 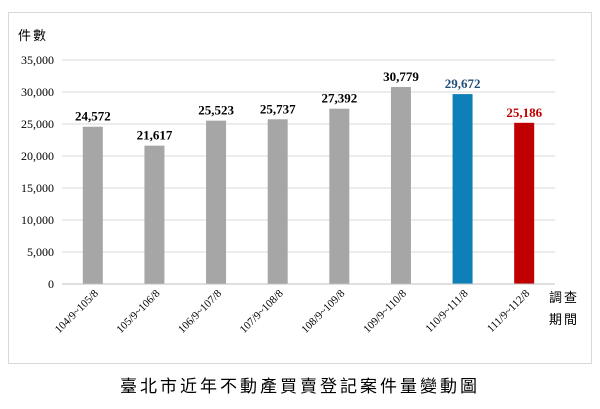 What do you see at coordinates (463, 83) in the screenshot?
I see `data-label: 29,672` at bounding box center [463, 83].